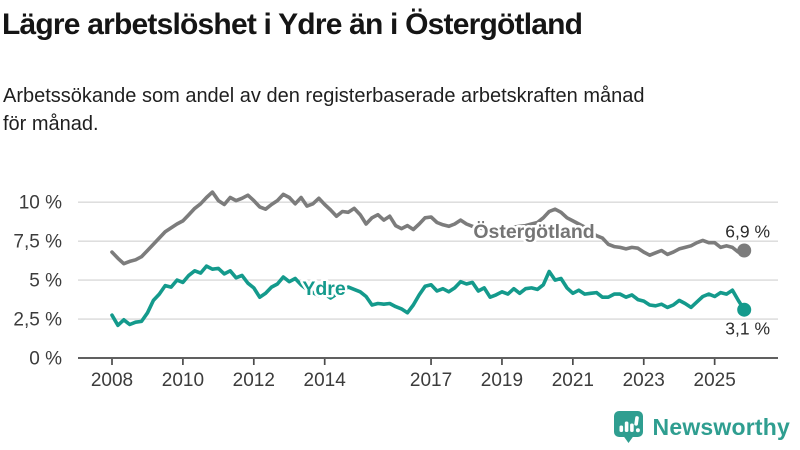  I want to click on x-tick-label: 2014, so click(325, 380).